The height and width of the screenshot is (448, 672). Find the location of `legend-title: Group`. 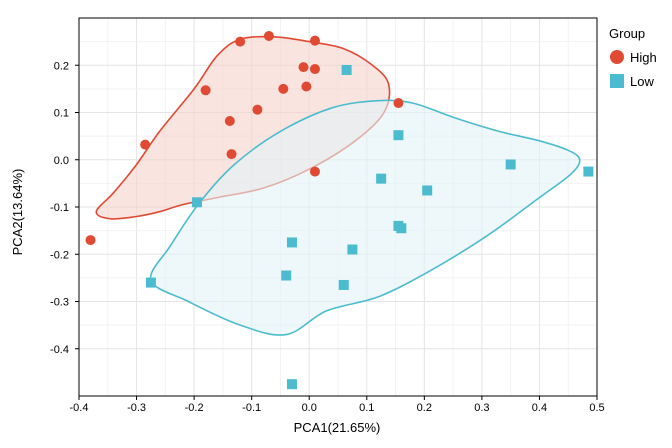

legend-title: Group is located at coordinates (627, 33).